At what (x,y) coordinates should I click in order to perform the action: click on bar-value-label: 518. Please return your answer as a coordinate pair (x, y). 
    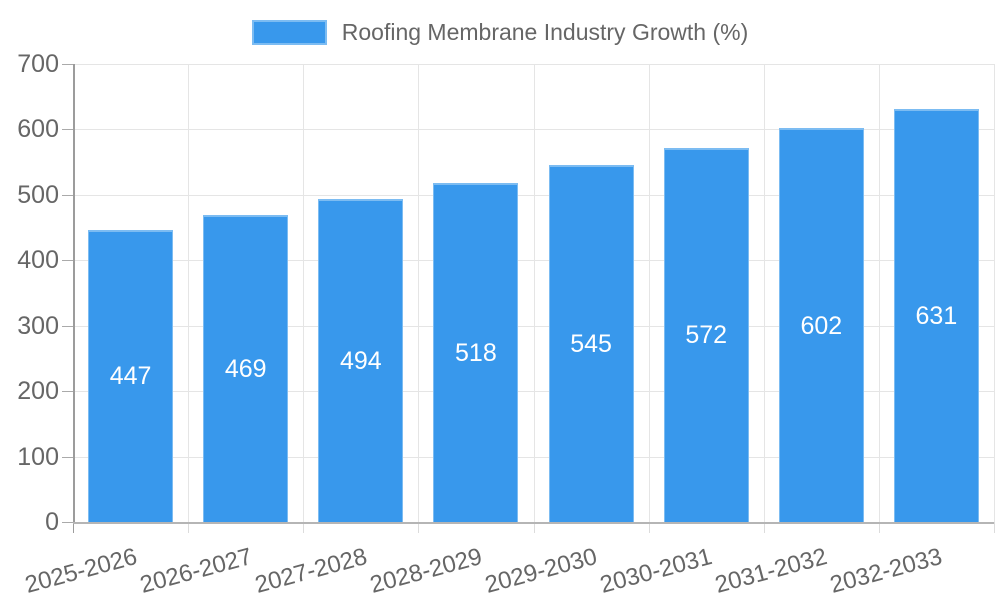
    Looking at the image, I should click on (476, 353).